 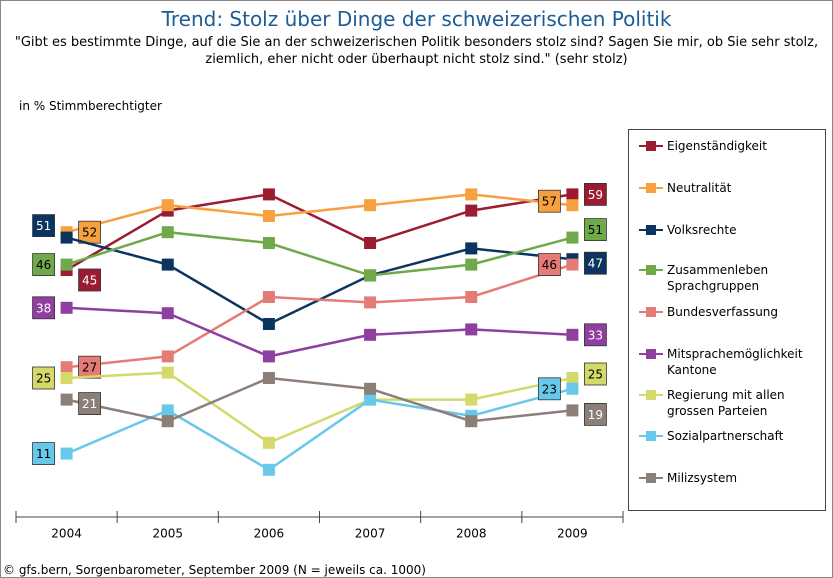 I want to click on data-label: 33, so click(x=595, y=335).